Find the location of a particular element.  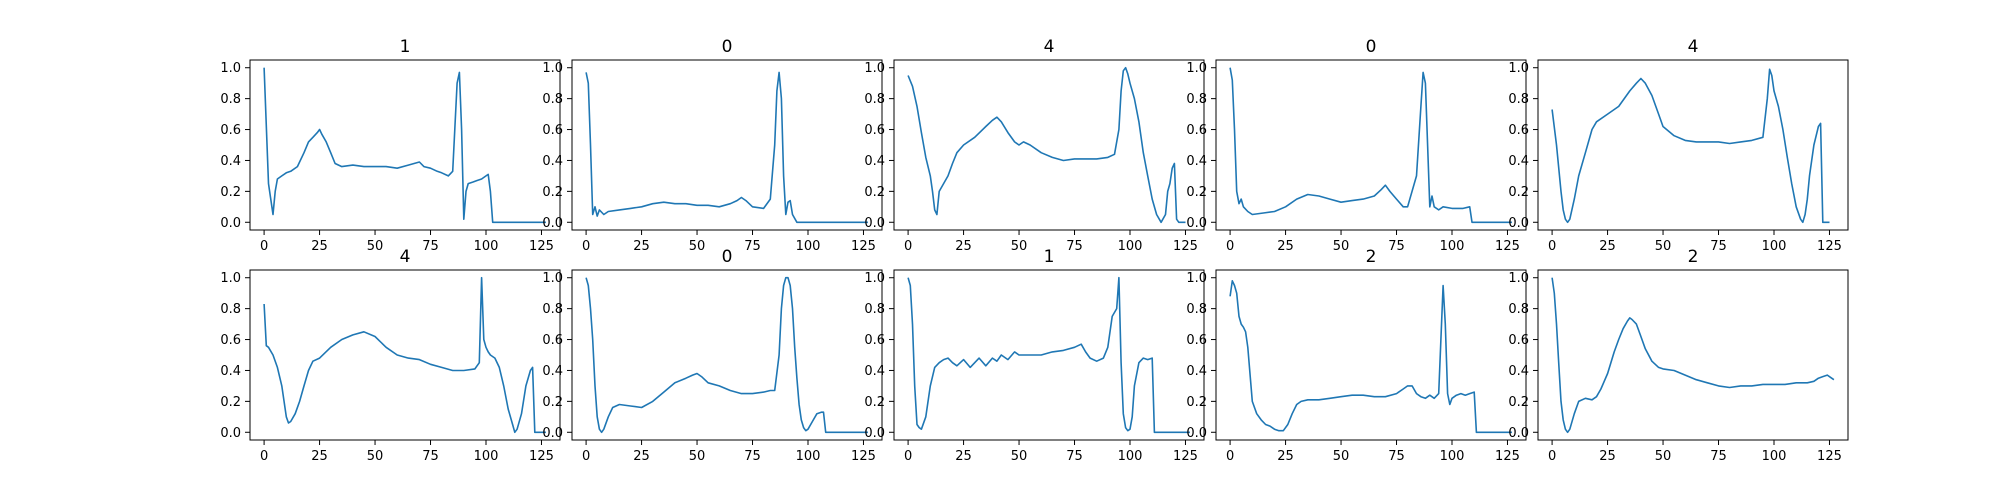

subplot-3: 4 0 25 50 75 100 125 0.0 0.2 0.4 0.6 0.8 1.0 is located at coordinates (1034, 145).